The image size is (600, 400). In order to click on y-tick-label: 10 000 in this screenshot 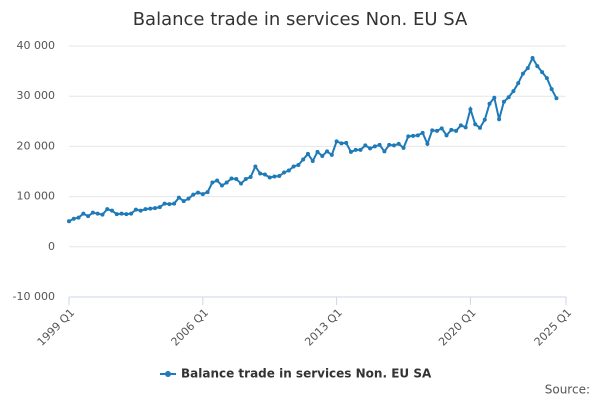, I will do `click(36, 196)`.